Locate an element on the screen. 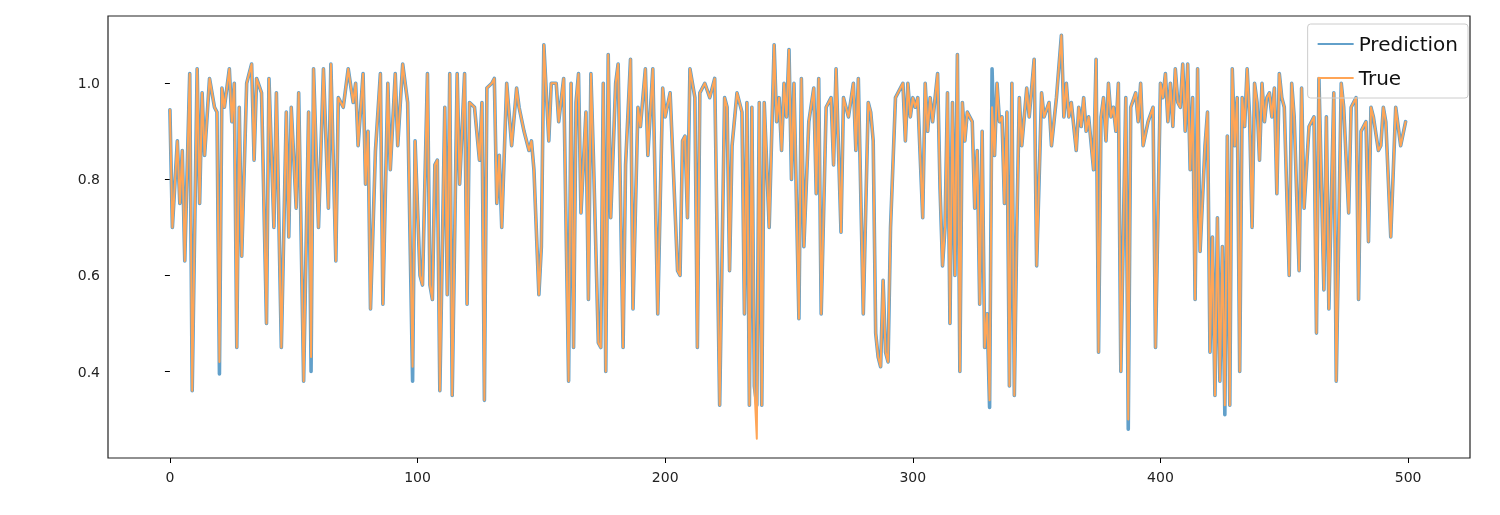 This screenshot has width=1500, height=515. y-tick-label: 1.0 is located at coordinates (88, 83).